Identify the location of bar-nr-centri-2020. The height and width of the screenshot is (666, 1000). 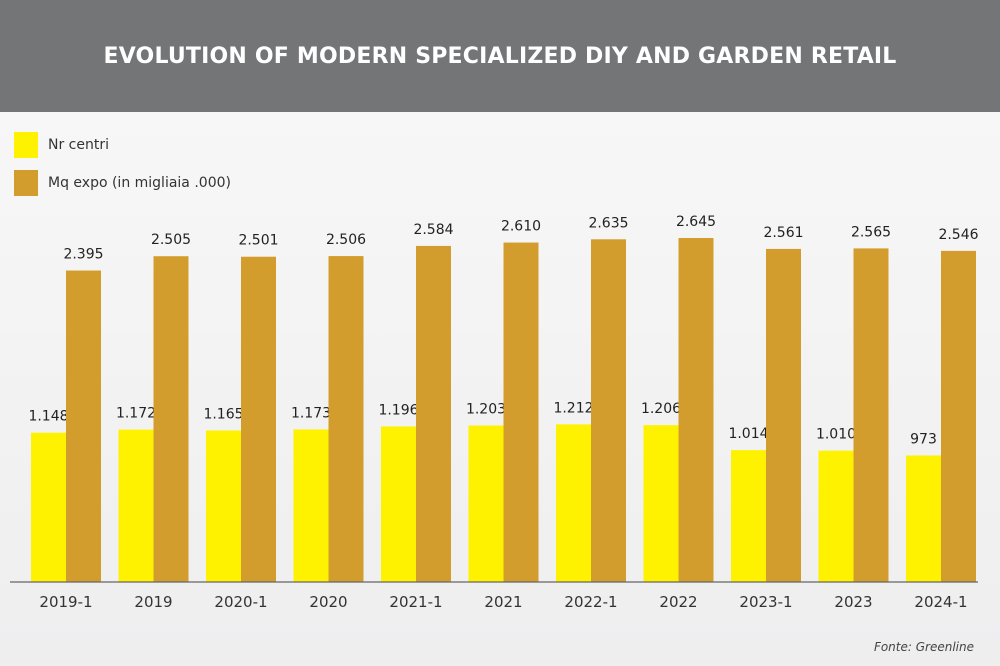
(311, 505).